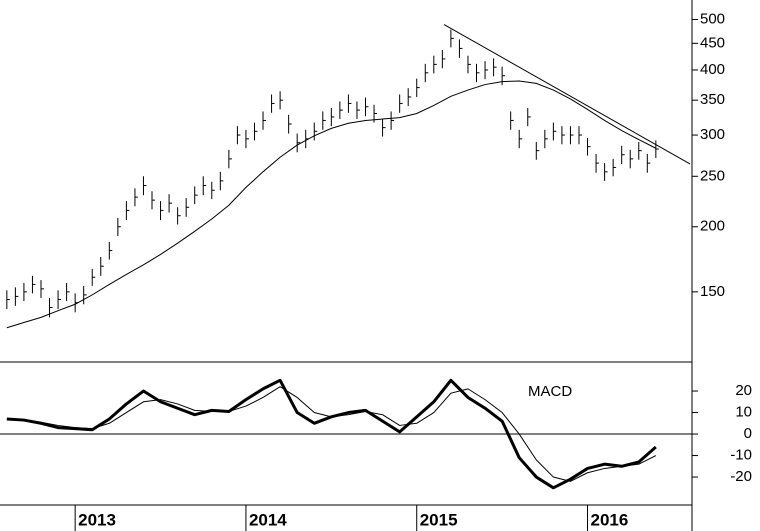 This screenshot has height=531, width=760. I want to click on x-tick-label: 2013, so click(97, 519).